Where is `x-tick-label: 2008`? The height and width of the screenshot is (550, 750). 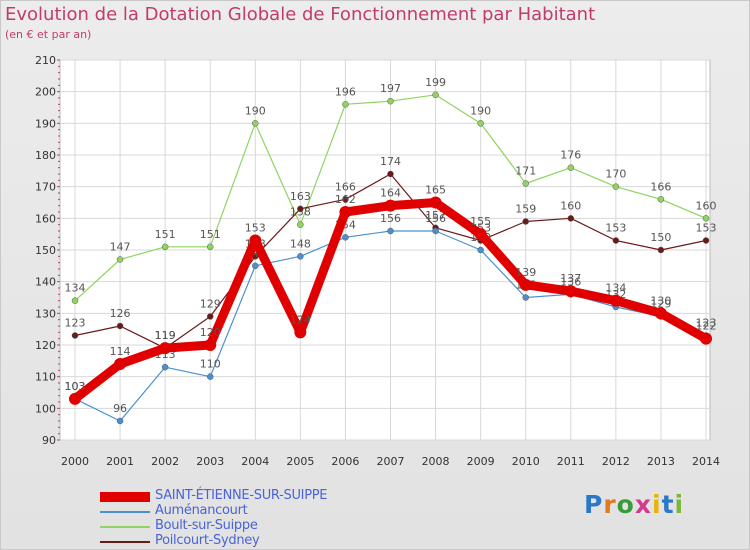 x-tick-label: 2008 is located at coordinates (436, 461).